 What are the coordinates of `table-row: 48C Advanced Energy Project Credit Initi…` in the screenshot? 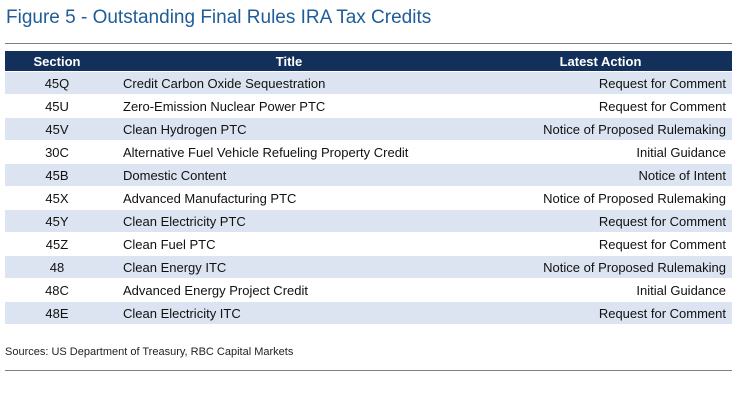 It's located at (368, 290).